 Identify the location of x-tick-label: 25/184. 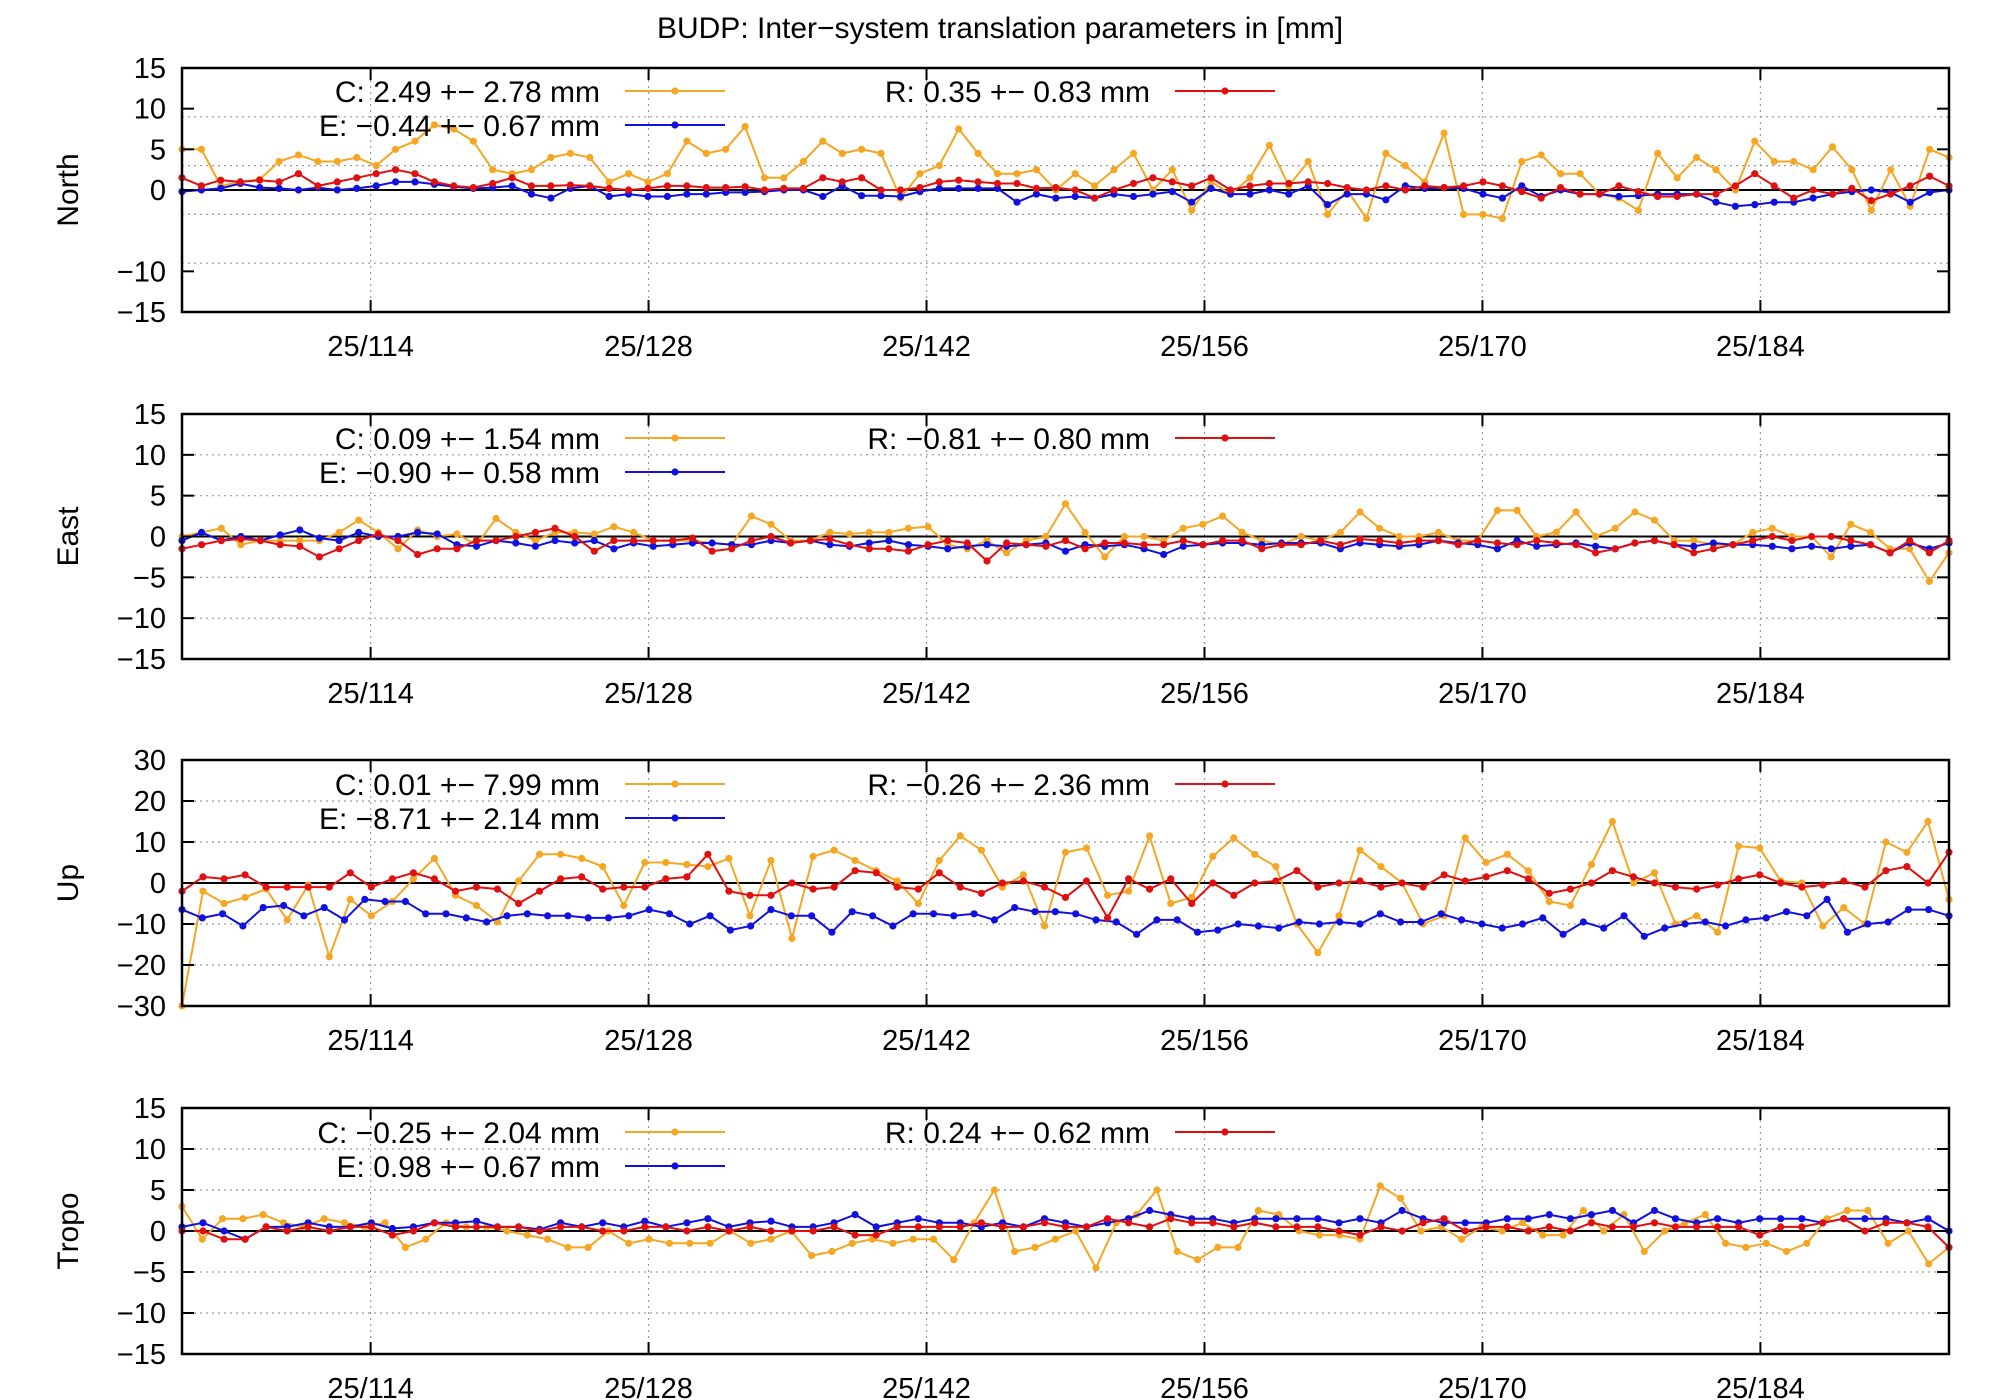
(1760, 347).